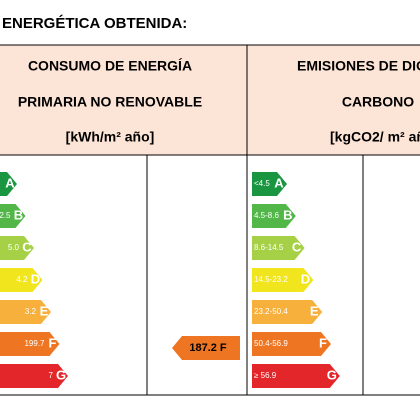 The image size is (420, 420). I want to click on scale-range: 8.6-14.5, so click(269, 247).